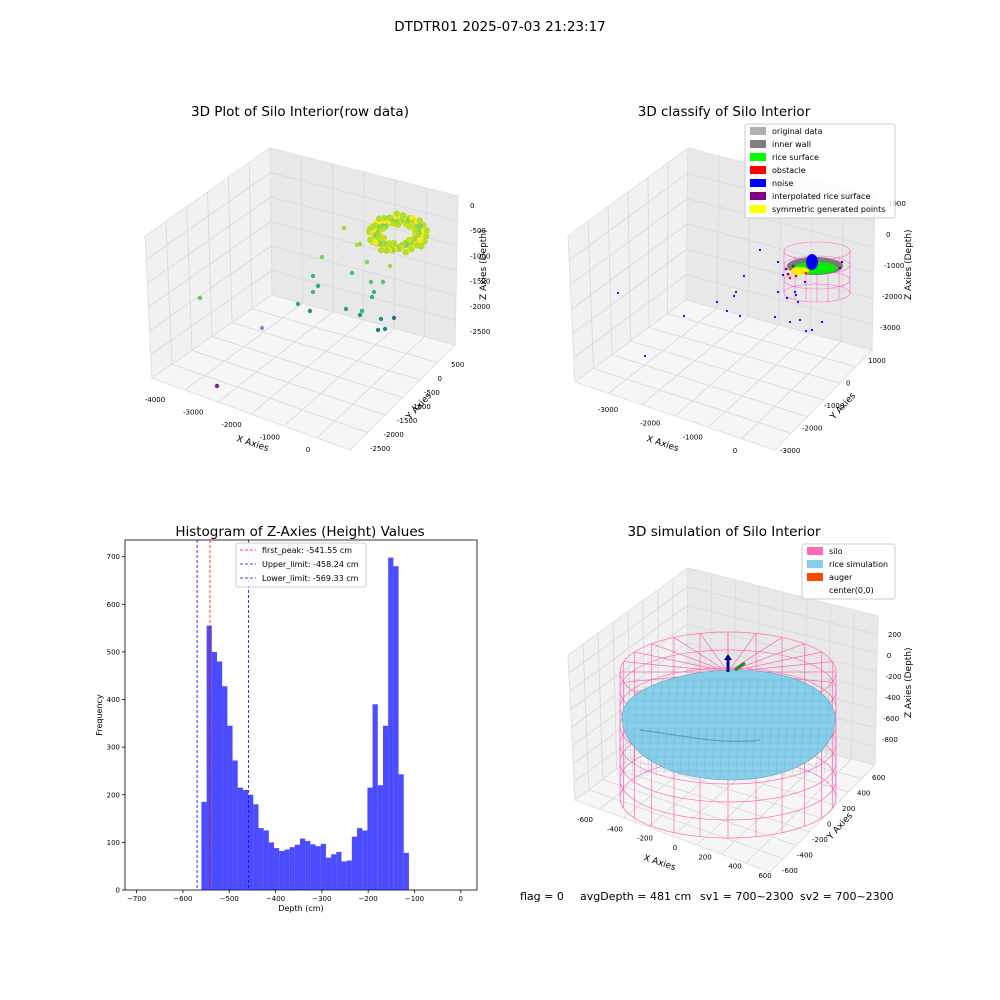  I want to click on reference-lines, so click(222, 715).